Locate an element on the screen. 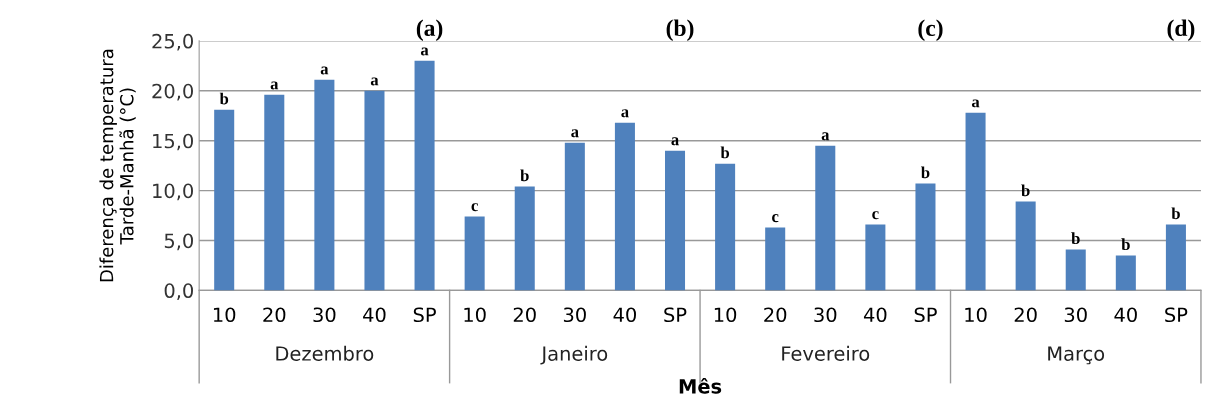  text: (b) is located at coordinates (680, 30).